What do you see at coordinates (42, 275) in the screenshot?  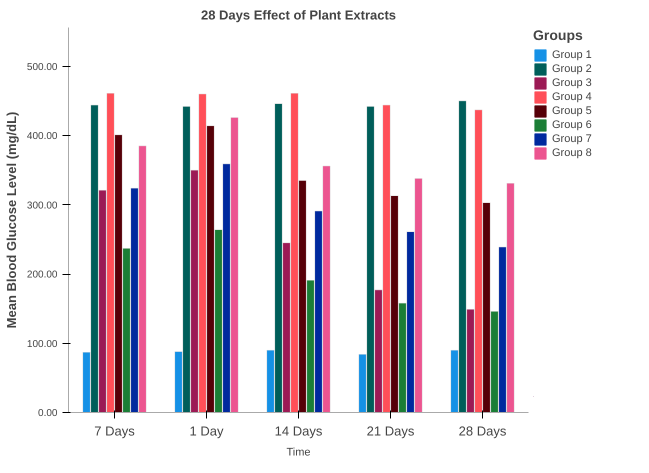 I see `y-tick-label: 200.00` at bounding box center [42, 275].